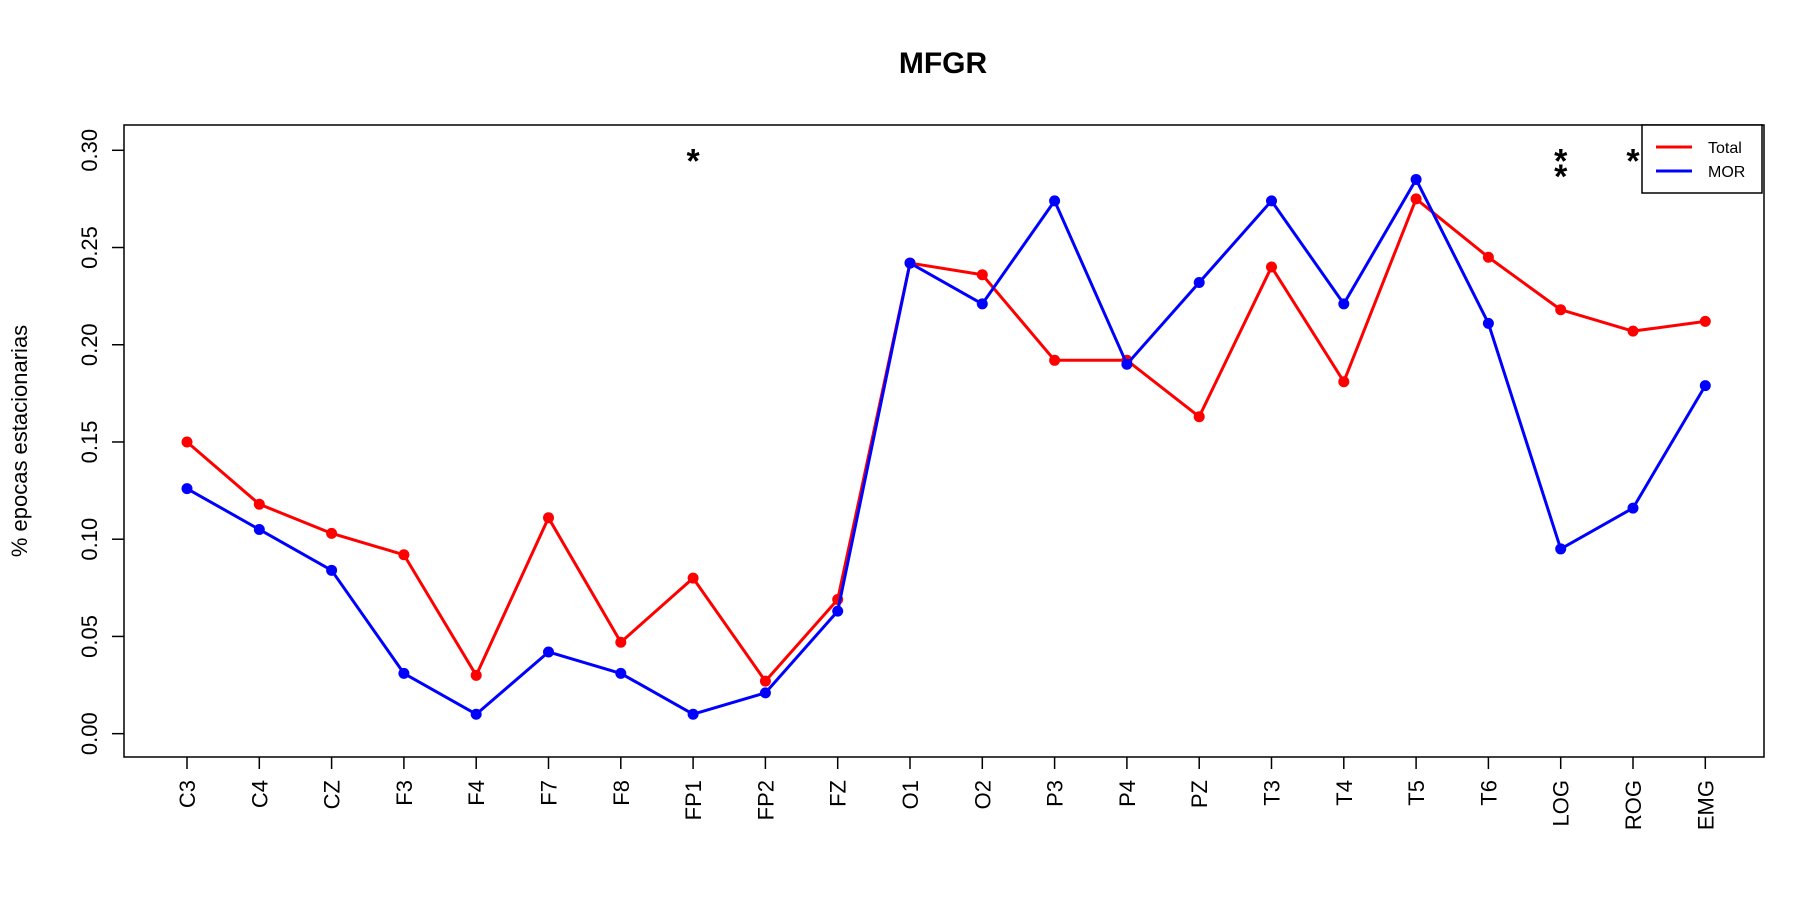  Describe the element at coordinates (621, 793) in the screenshot. I see `x-tick-label: F8` at that location.